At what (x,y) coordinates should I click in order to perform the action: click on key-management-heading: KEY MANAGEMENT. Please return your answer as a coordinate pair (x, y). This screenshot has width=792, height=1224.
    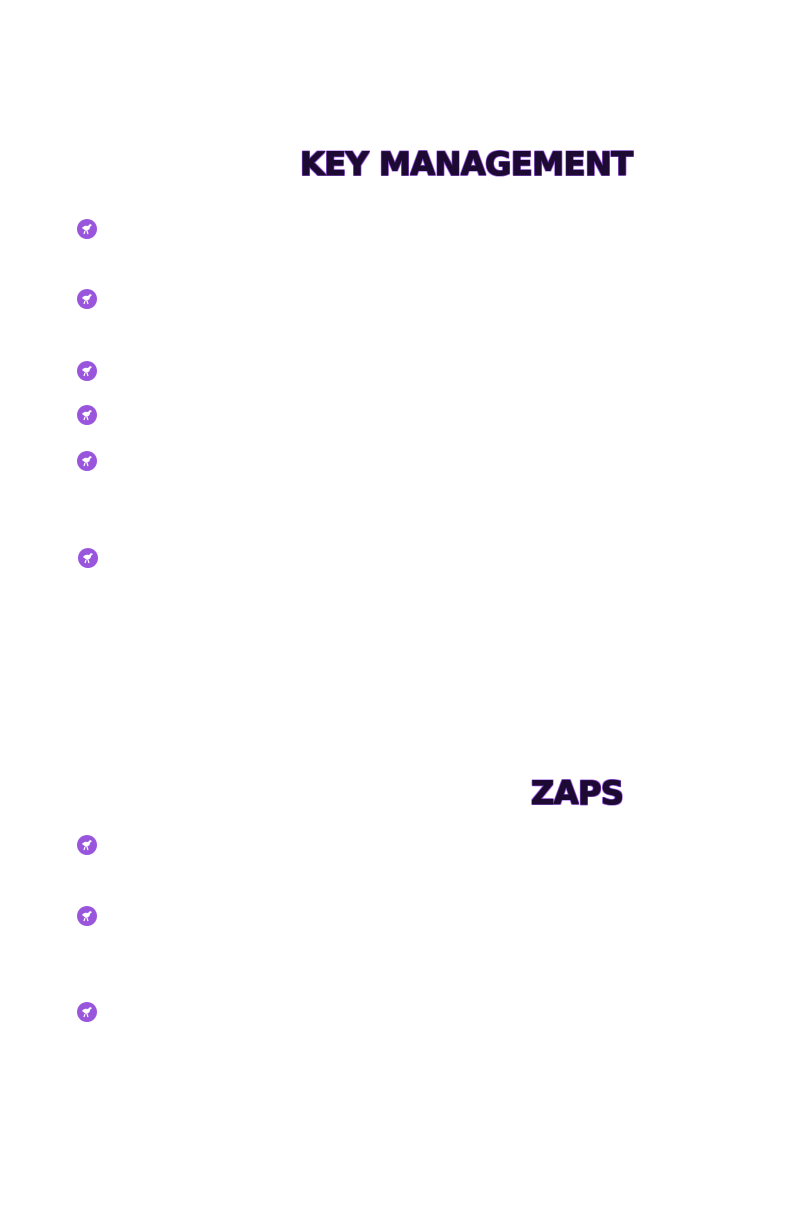
    Looking at the image, I should click on (467, 164).